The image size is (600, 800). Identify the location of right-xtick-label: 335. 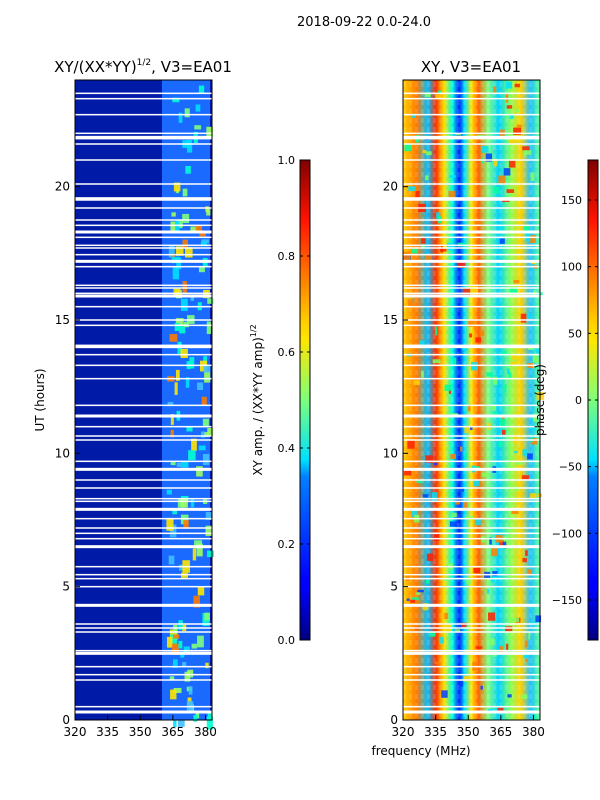
(435, 732).